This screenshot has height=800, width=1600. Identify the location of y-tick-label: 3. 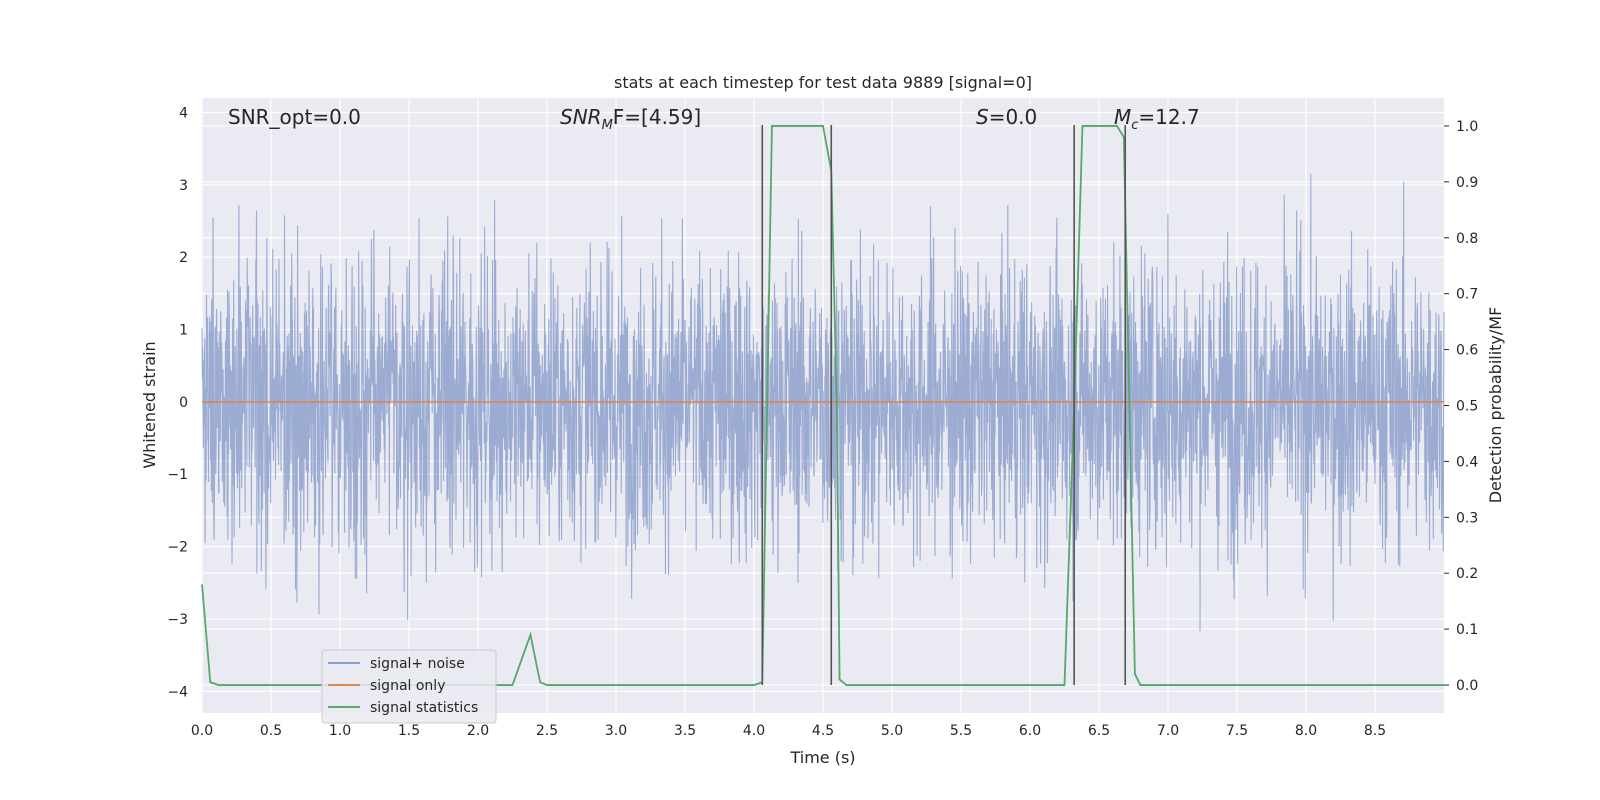
(183, 186).